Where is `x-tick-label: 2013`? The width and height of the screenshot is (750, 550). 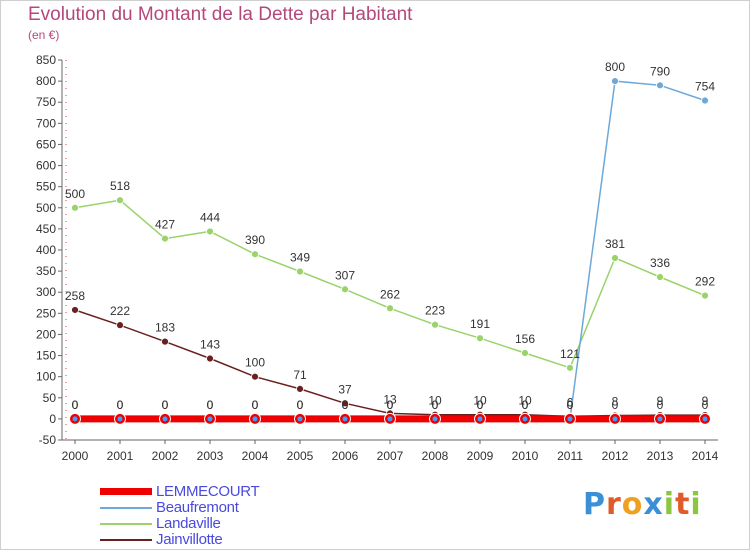
x-tick-label: 2013 is located at coordinates (660, 456).